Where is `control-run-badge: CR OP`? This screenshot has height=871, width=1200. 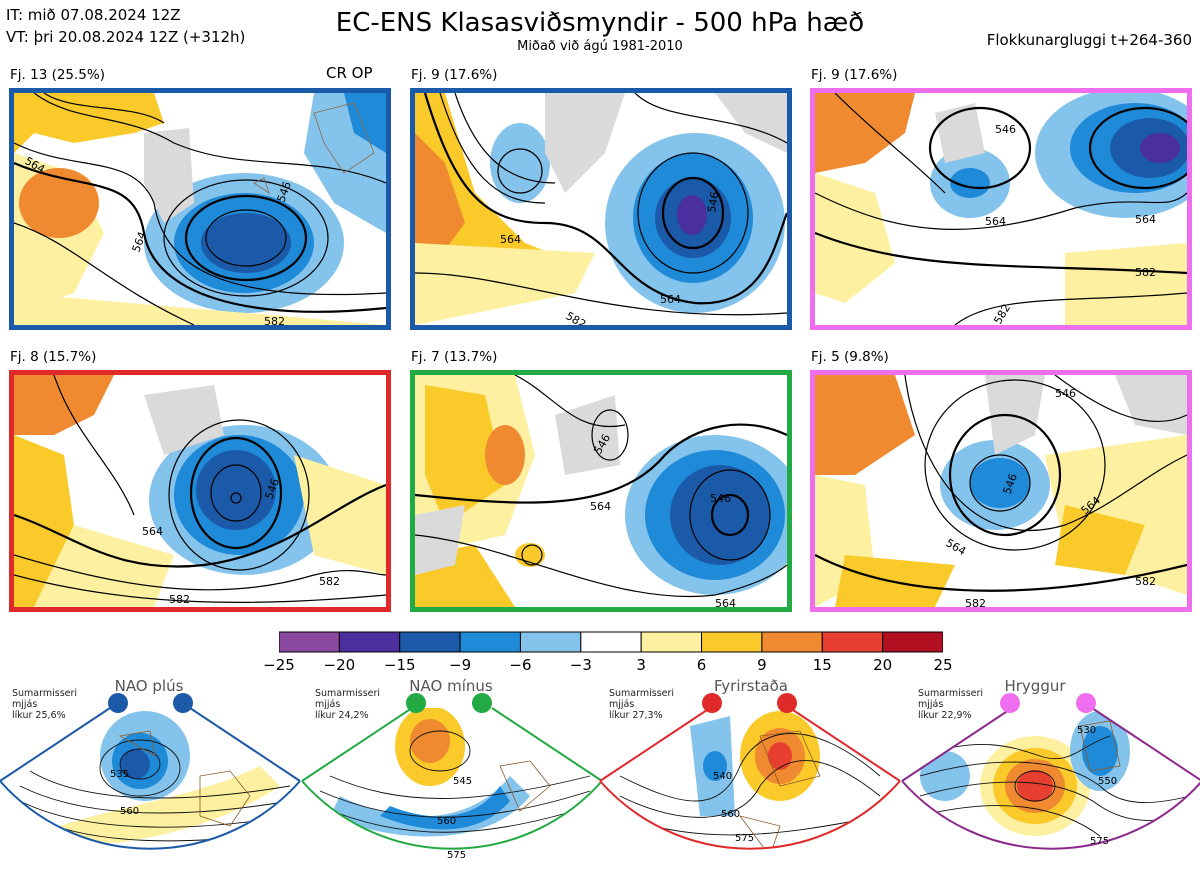
control-run-badge: CR OP is located at coordinates (349, 73).